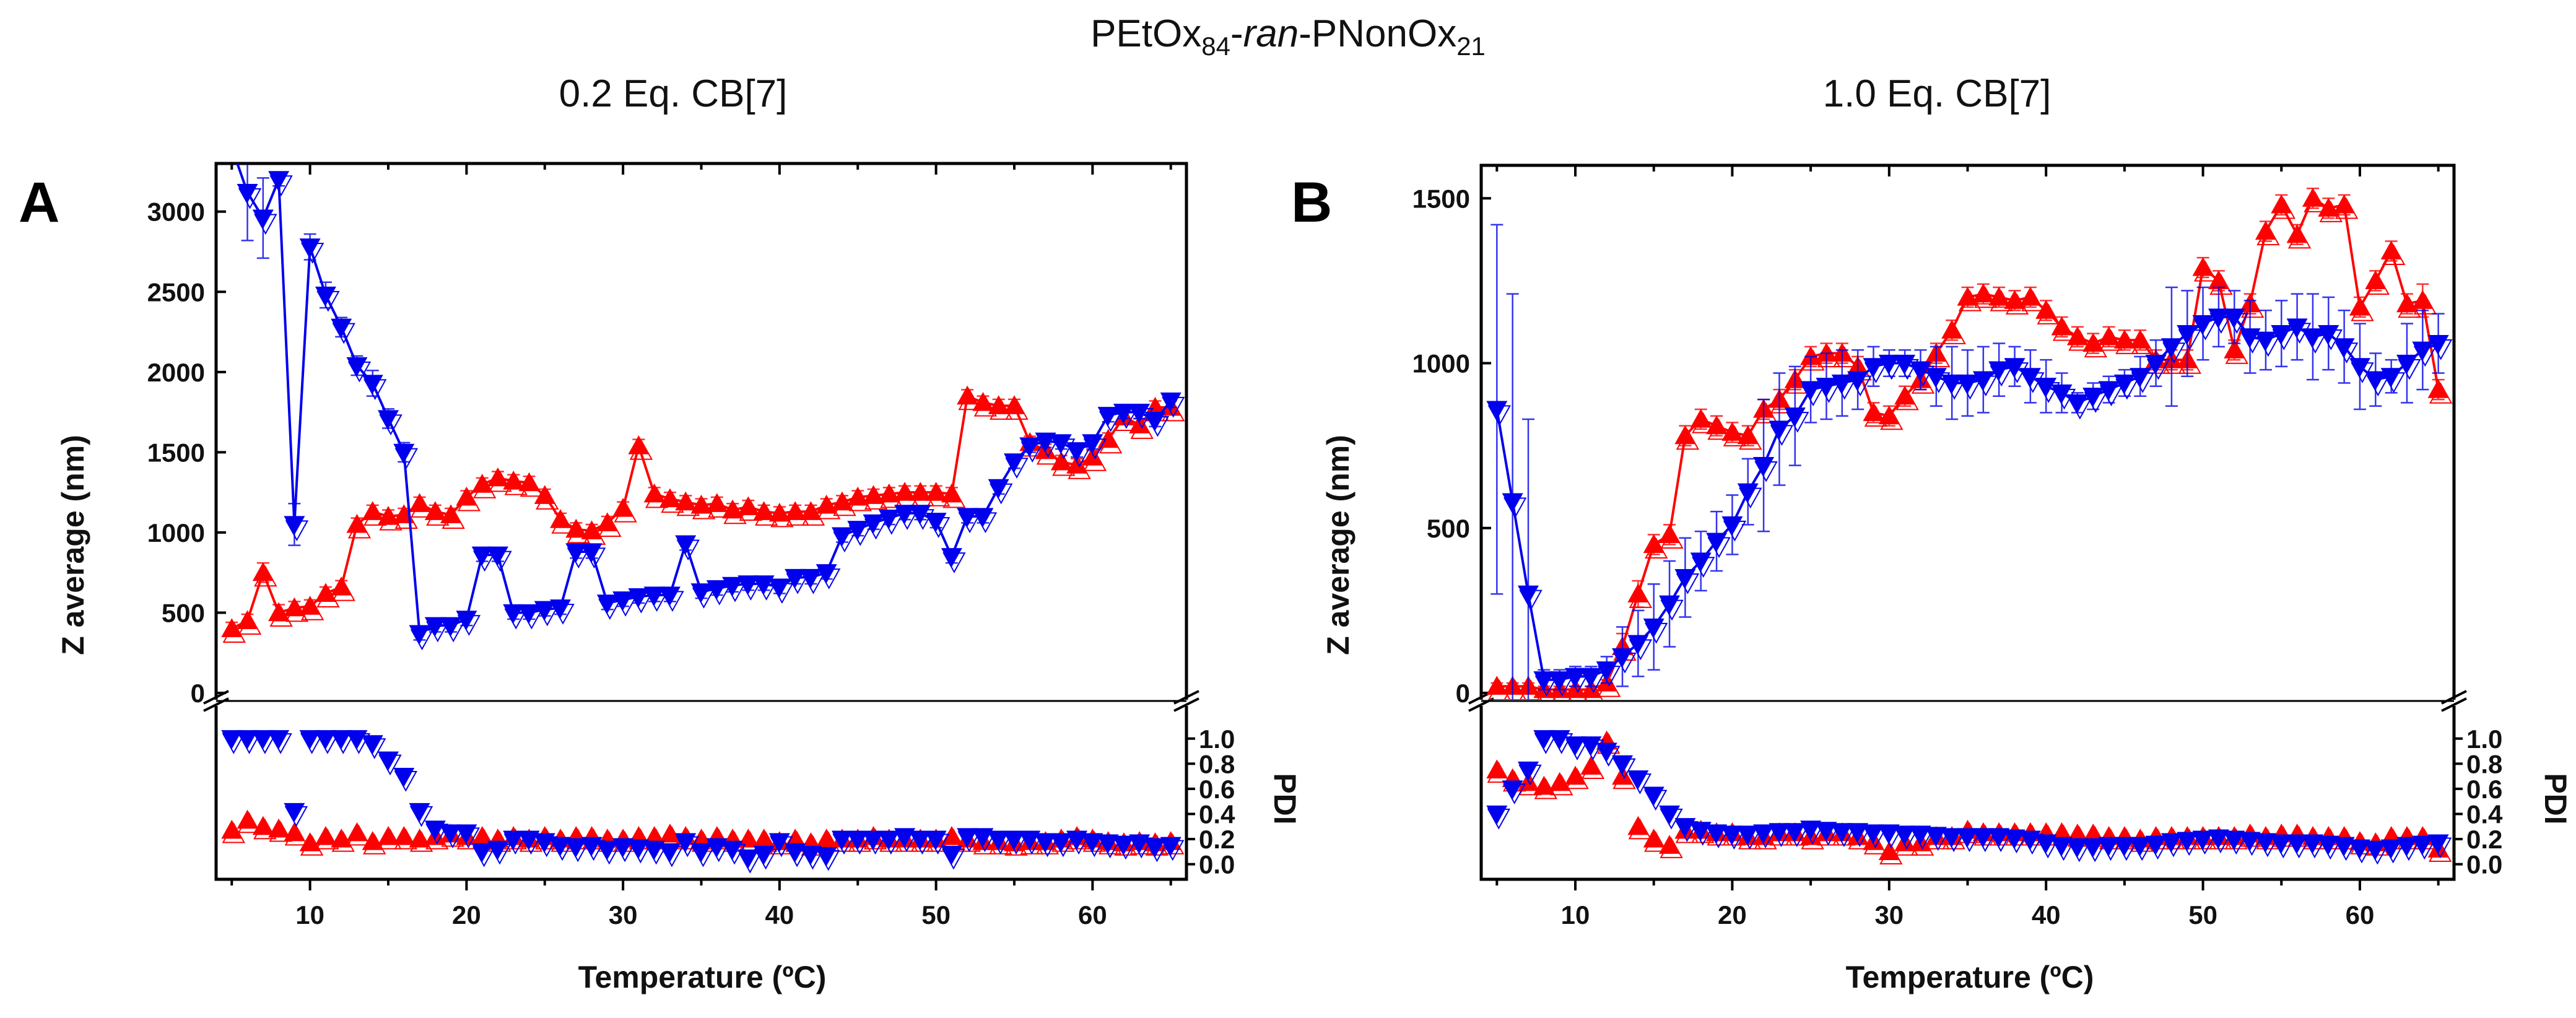 The height and width of the screenshot is (1018, 2576). What do you see at coordinates (176, 292) in the screenshot?
I see `y-tick-label: 2500` at bounding box center [176, 292].